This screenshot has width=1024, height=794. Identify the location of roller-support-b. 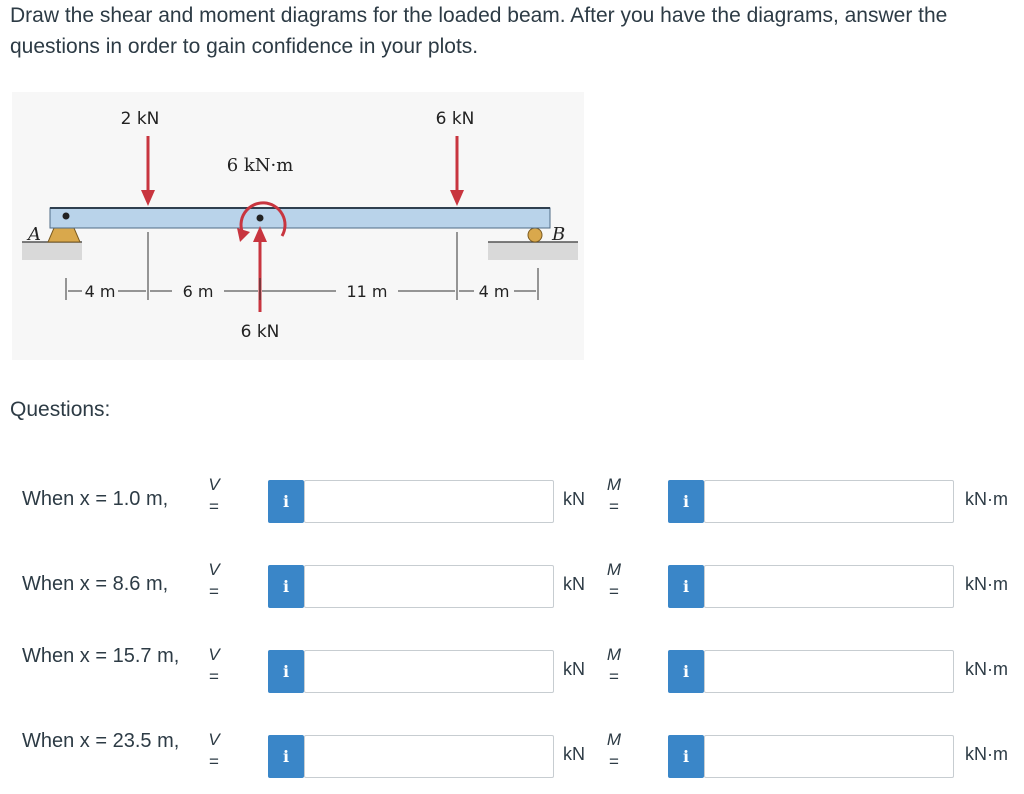
(535, 235).